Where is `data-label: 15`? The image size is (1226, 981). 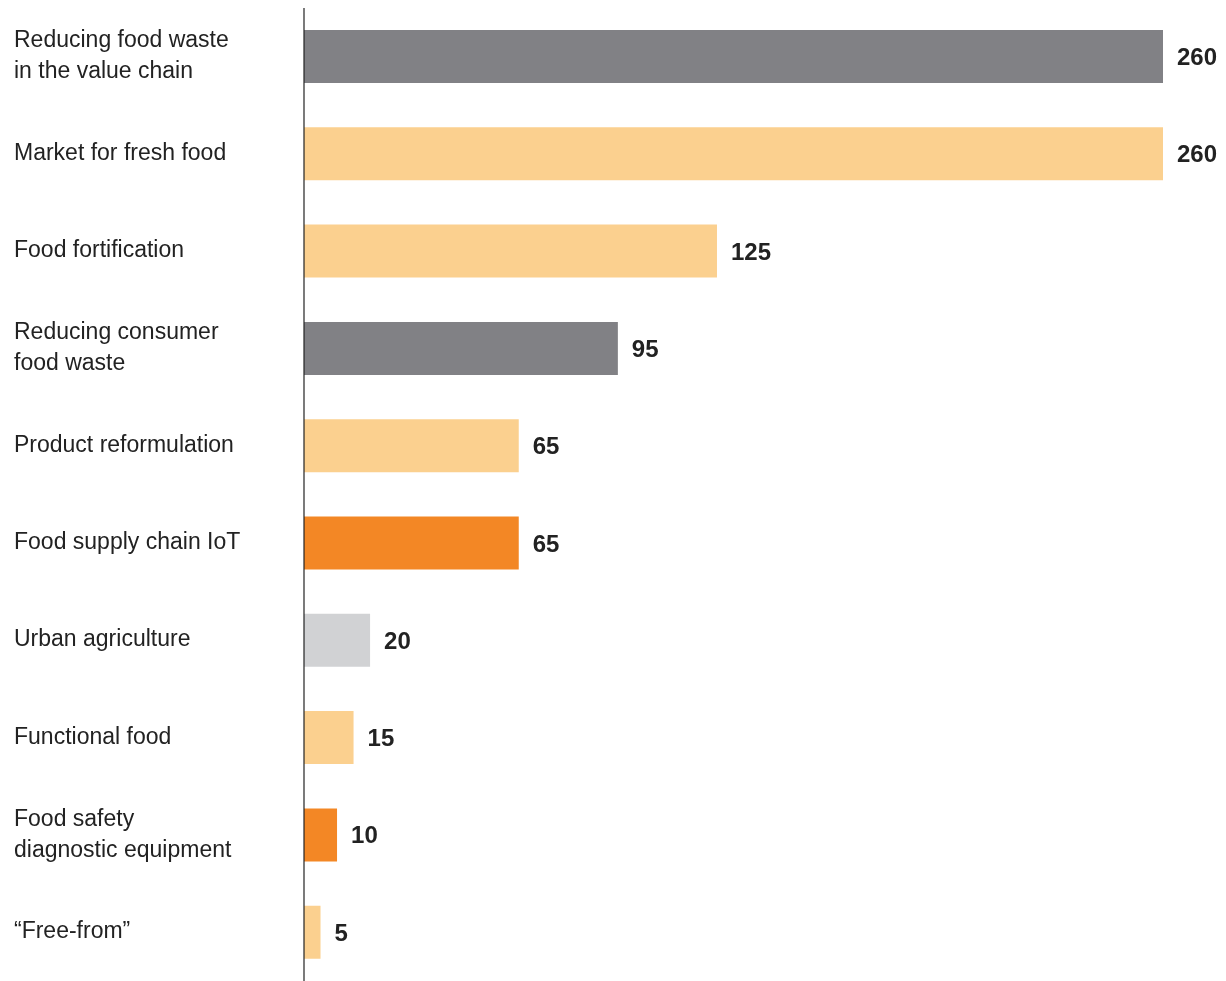
data-label: 15 is located at coordinates (381, 738).